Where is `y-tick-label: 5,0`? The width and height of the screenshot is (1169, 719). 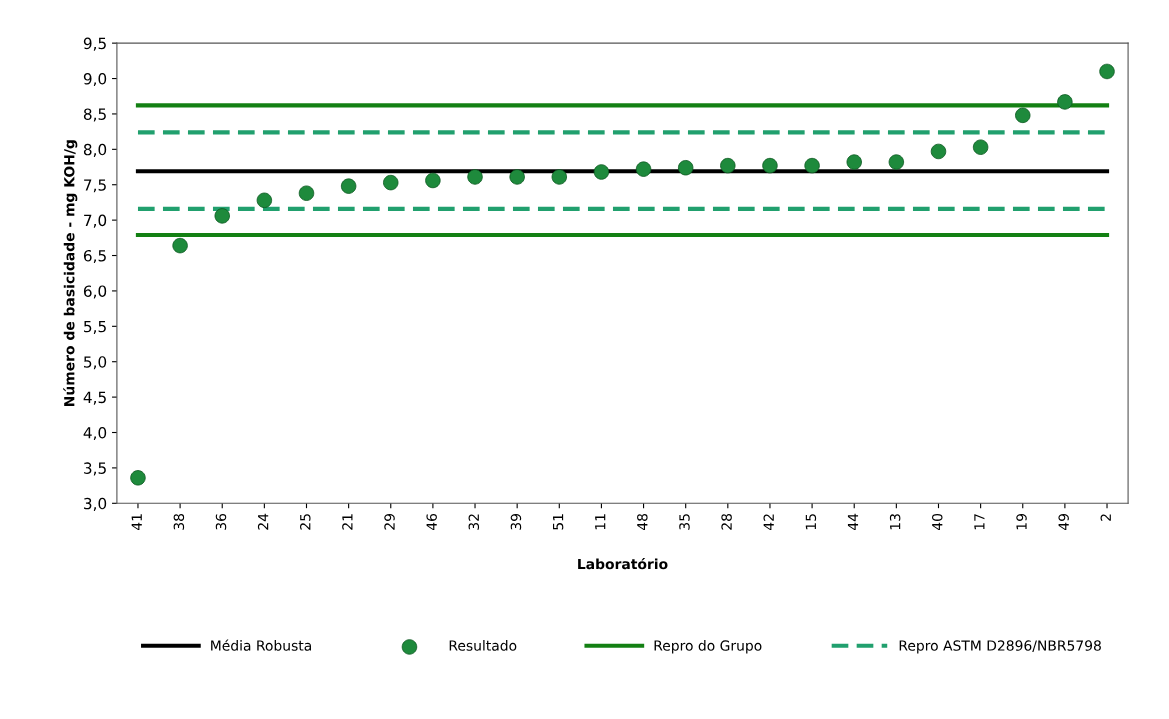 y-tick-label: 5,0 is located at coordinates (95, 363).